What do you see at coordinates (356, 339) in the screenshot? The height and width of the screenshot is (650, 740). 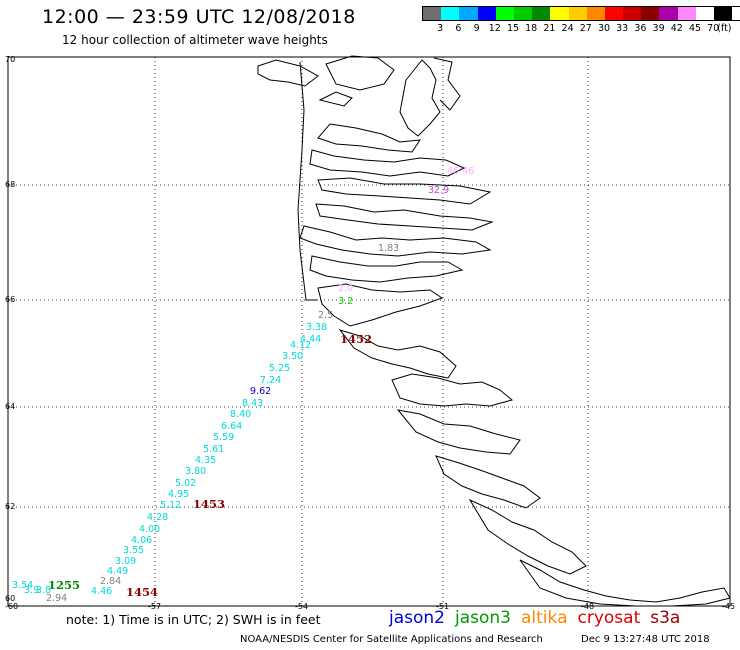 I see `pass-time-label: 1452` at bounding box center [356, 339].